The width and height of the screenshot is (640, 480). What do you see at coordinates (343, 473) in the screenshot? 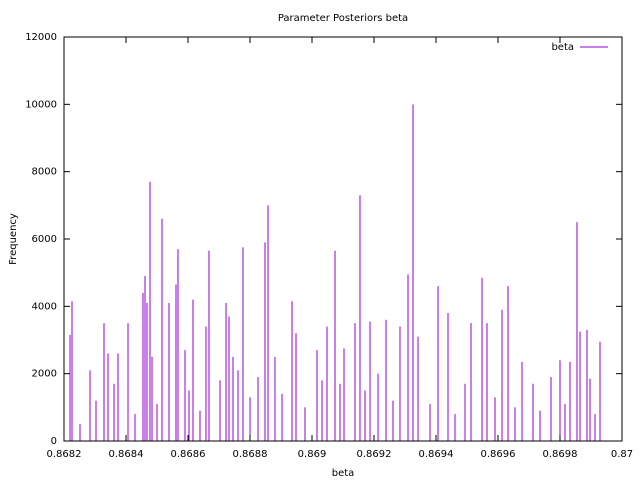
I see `x-axis-label: beta` at bounding box center [343, 473].